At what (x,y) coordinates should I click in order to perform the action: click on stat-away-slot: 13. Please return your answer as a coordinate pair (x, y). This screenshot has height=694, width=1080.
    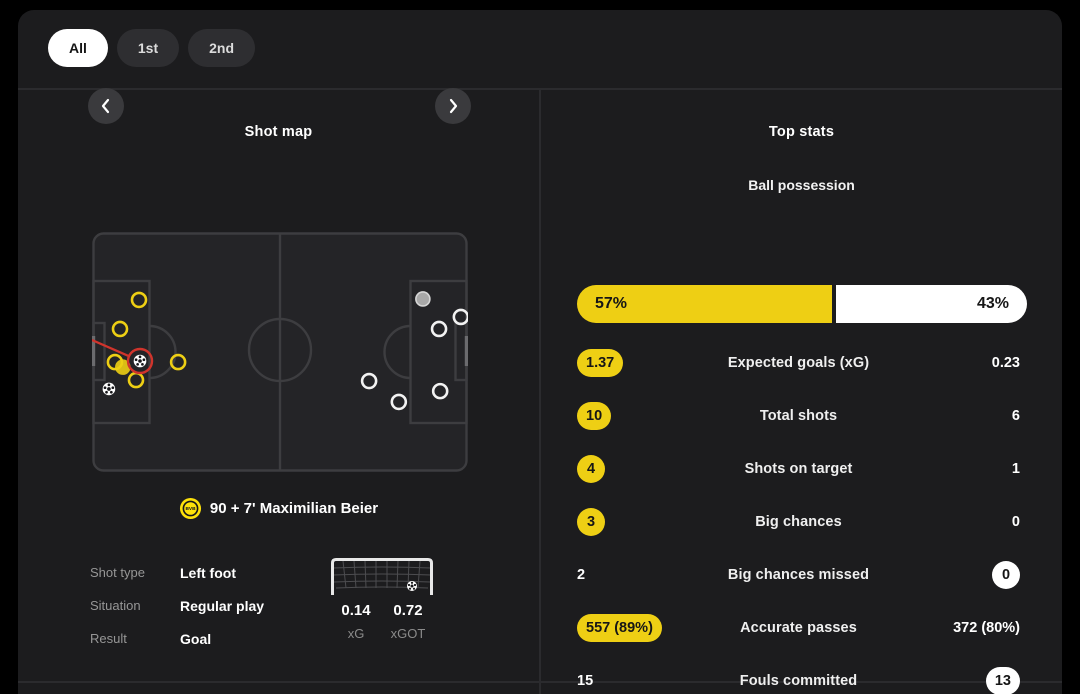
    Looking at the image, I should click on (970, 680).